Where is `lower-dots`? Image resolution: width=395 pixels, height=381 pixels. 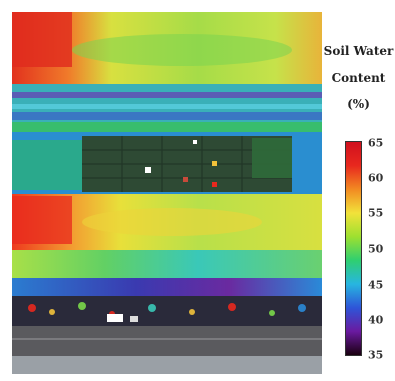
lower-dots is located at coordinates (167, 309).